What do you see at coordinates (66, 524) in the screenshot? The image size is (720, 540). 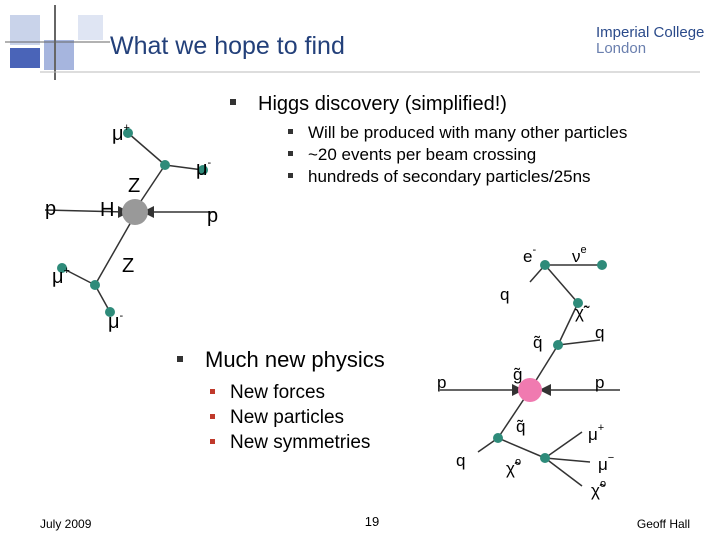 I see `footer-date: July 2009` at bounding box center [66, 524].